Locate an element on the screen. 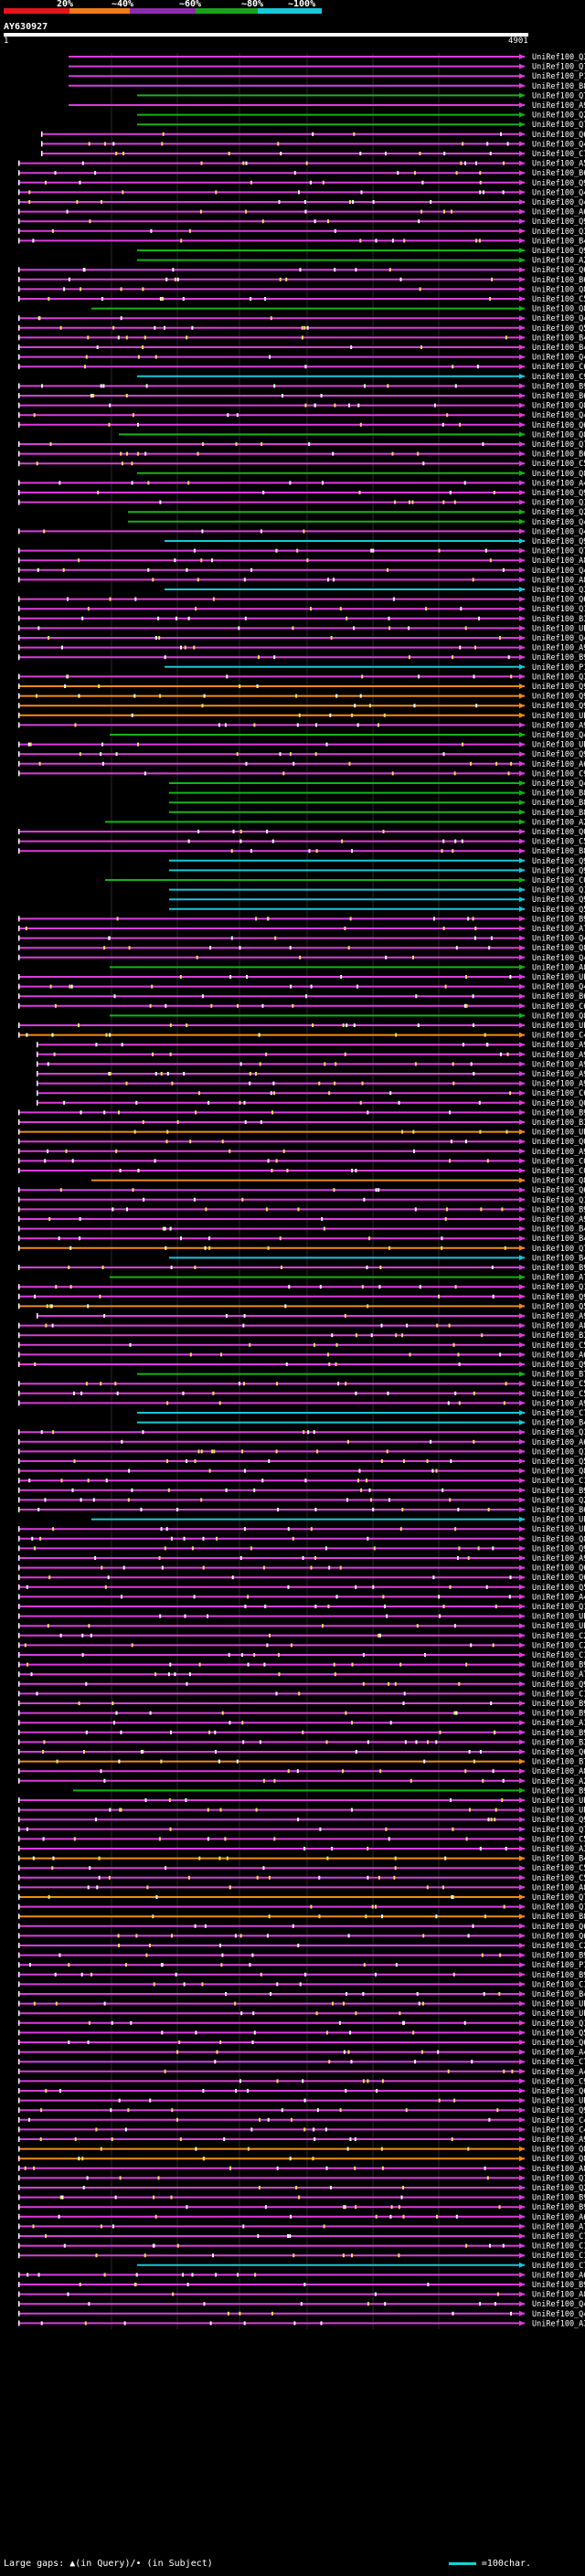 The width and height of the screenshot is (585, 2576). hit-row: UniRef100_Q6KBP2 is located at coordinates (301, 600).